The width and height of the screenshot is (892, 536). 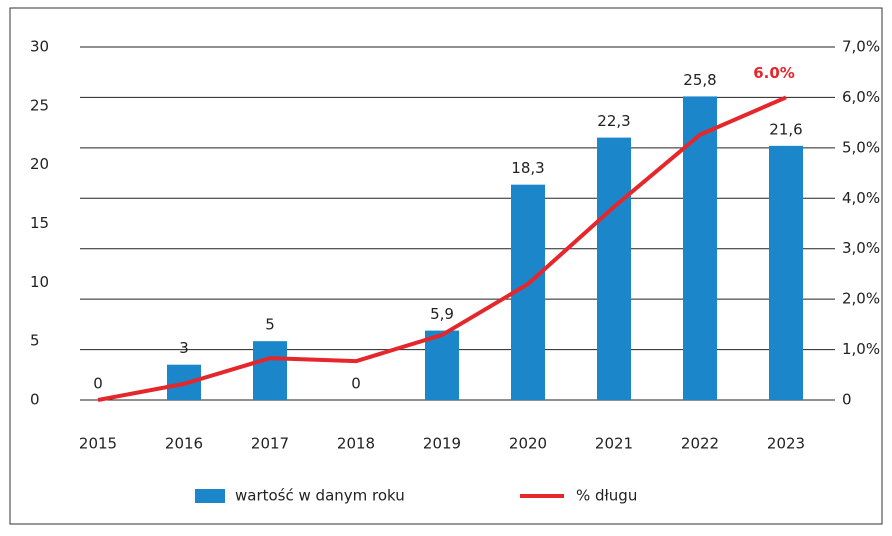 I want to click on y2-tick-label: 0, so click(x=847, y=400).